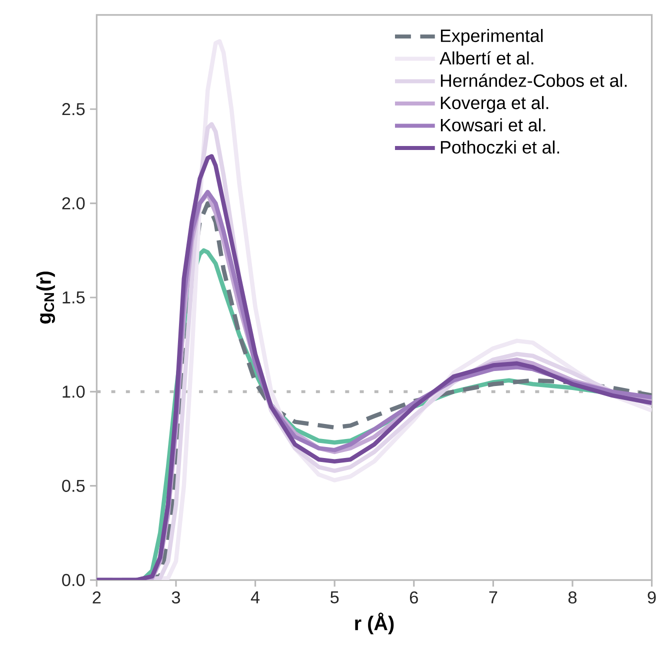 The height and width of the screenshot is (659, 661). What do you see at coordinates (73, 203) in the screenshot?
I see `y-tick-label: 2.0` at bounding box center [73, 203].